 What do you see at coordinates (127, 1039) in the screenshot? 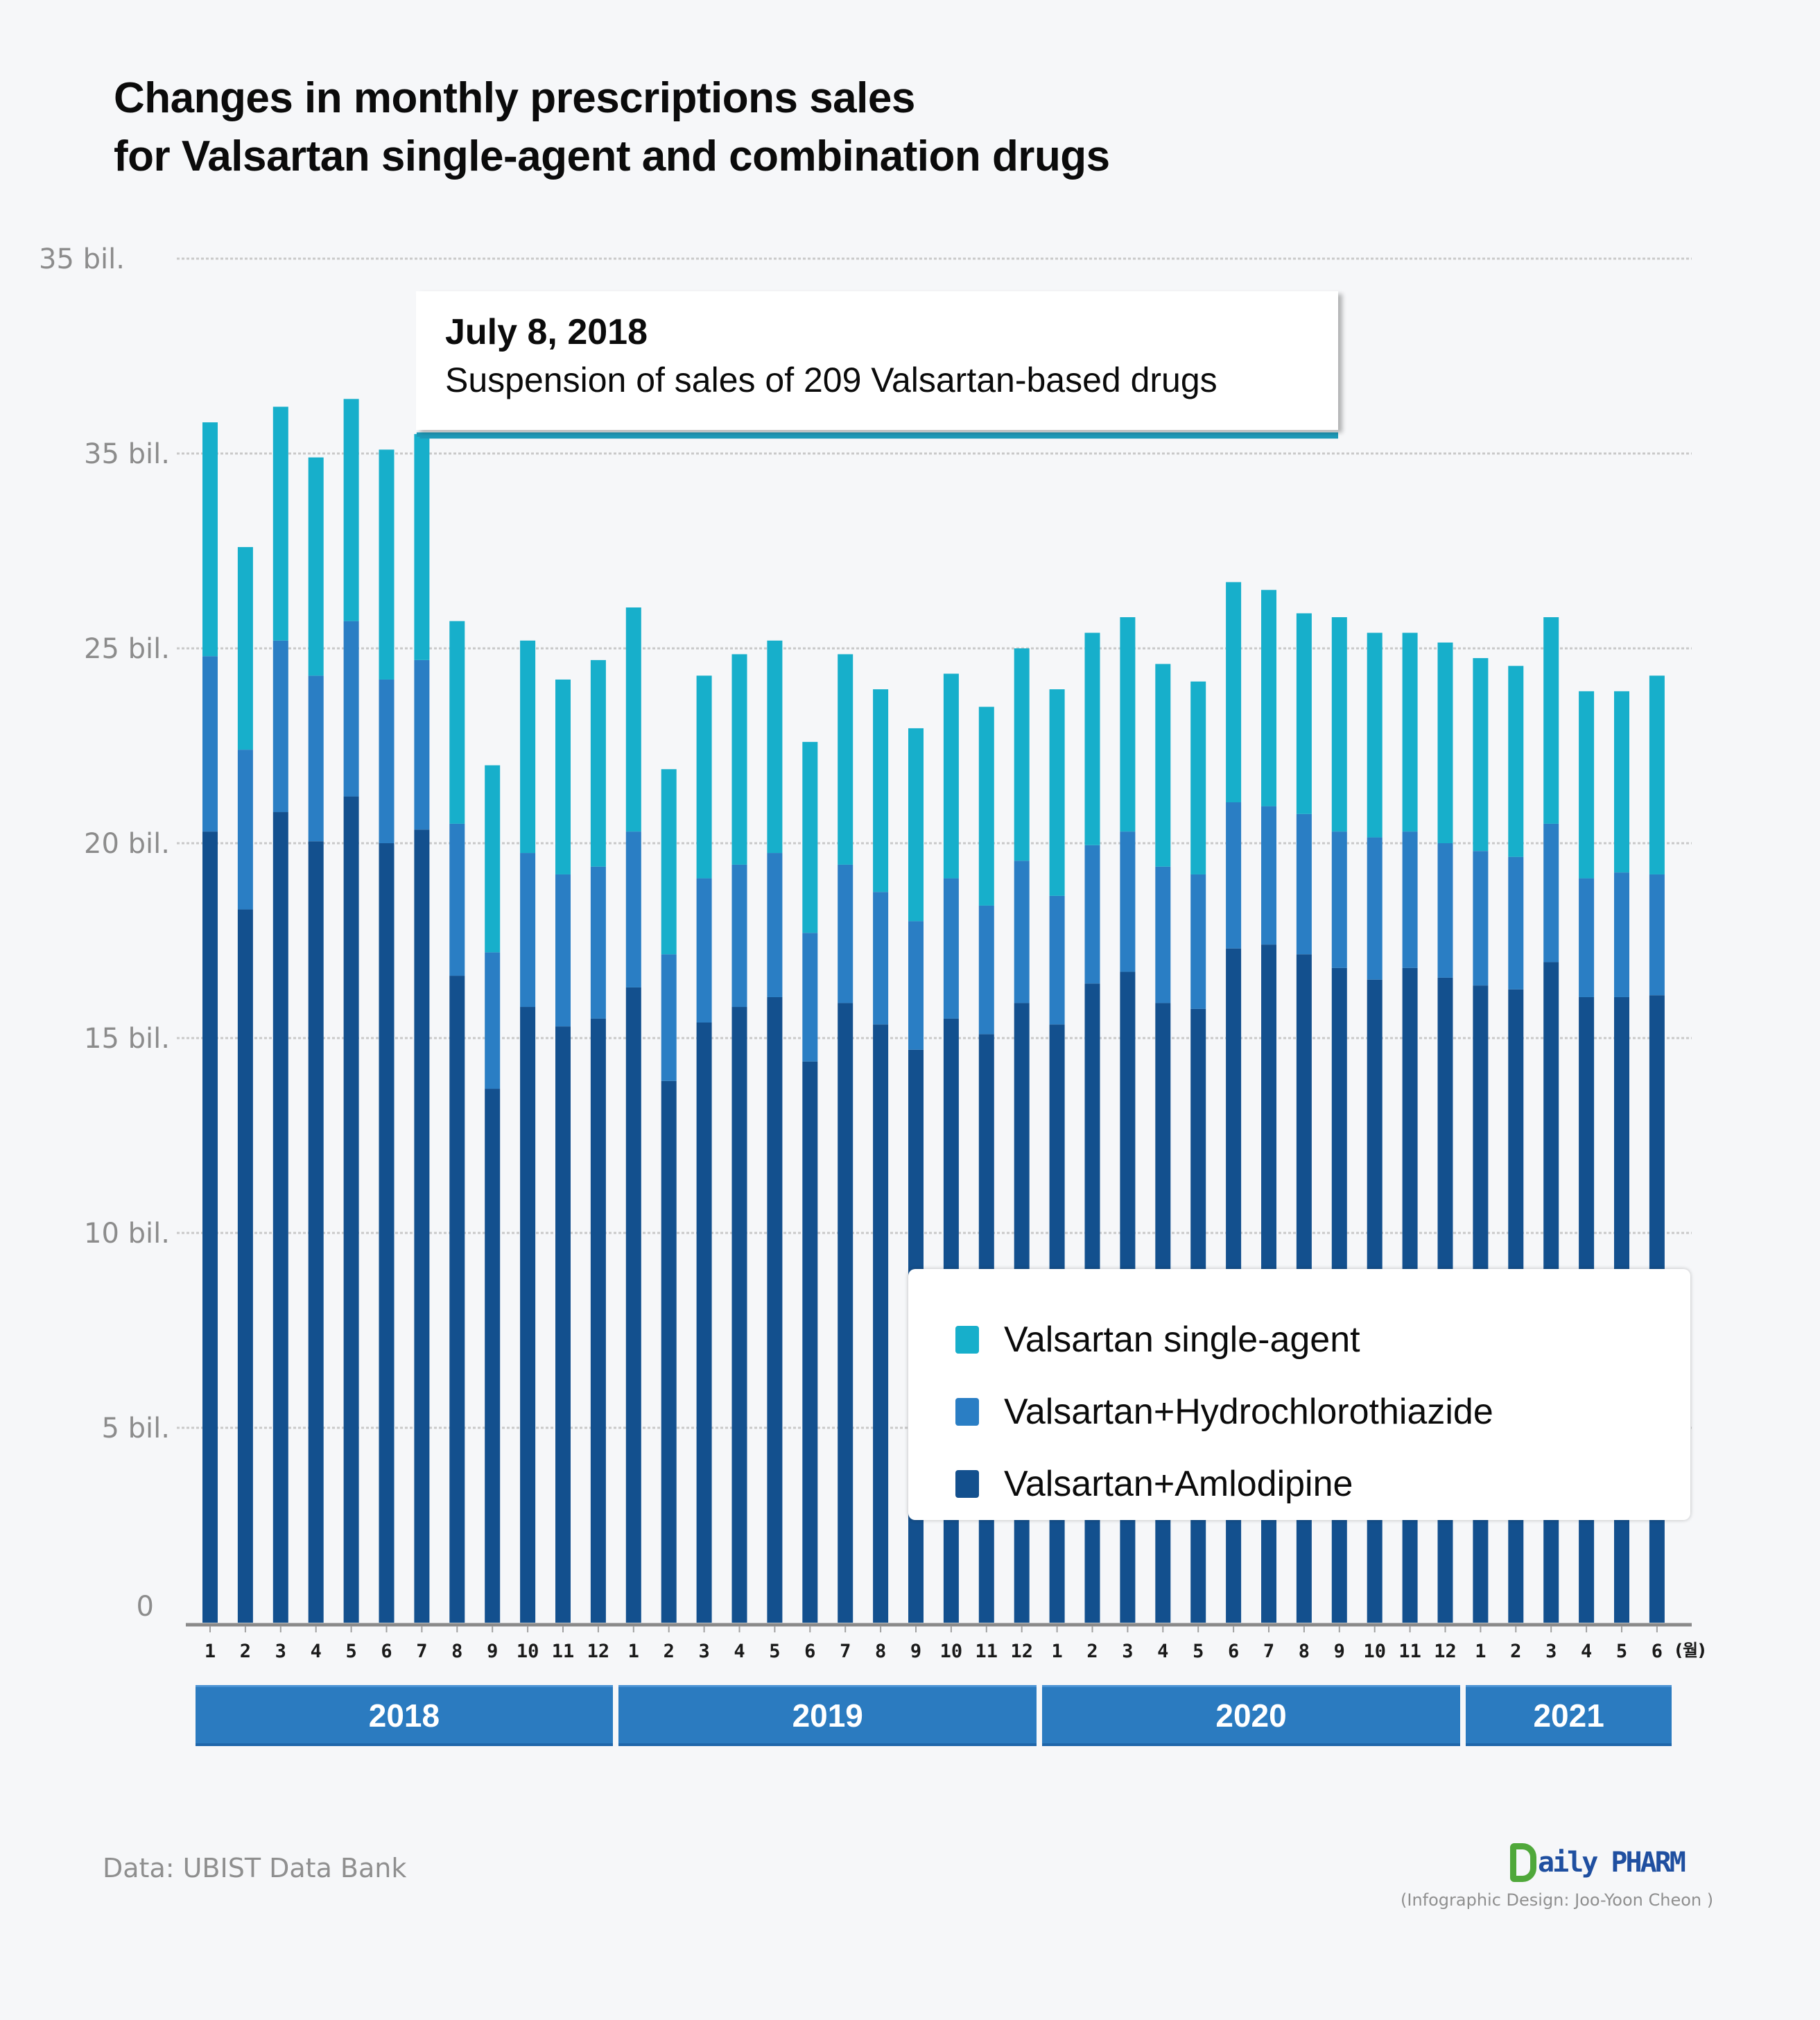
I see `y-tick-label: 15 bil.` at bounding box center [127, 1039].